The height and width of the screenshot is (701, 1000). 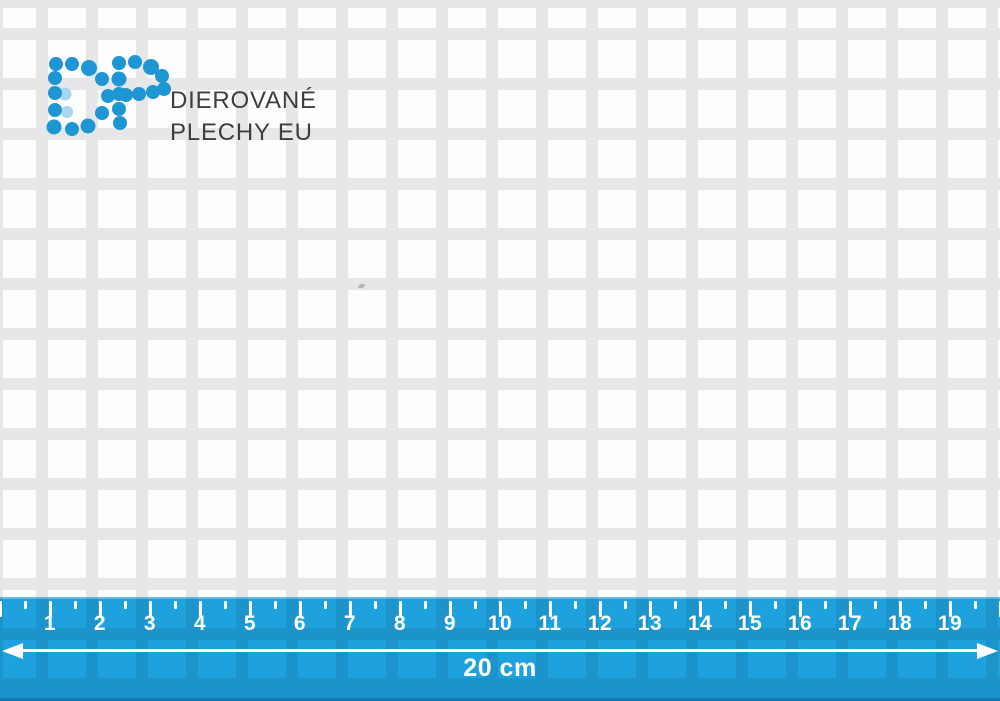 I want to click on ruler-number: 10, so click(x=500, y=623).